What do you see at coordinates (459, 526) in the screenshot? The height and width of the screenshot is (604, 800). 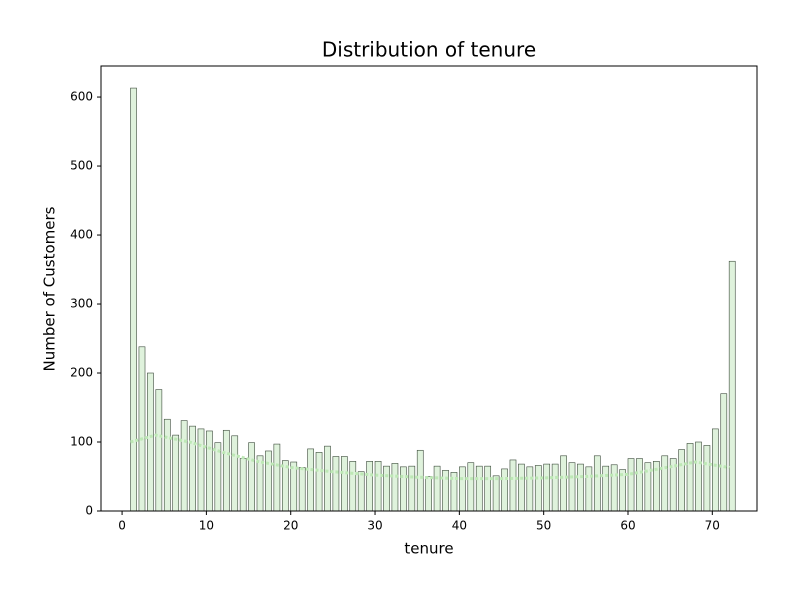 I see `x-tick-label: 40` at bounding box center [459, 526].